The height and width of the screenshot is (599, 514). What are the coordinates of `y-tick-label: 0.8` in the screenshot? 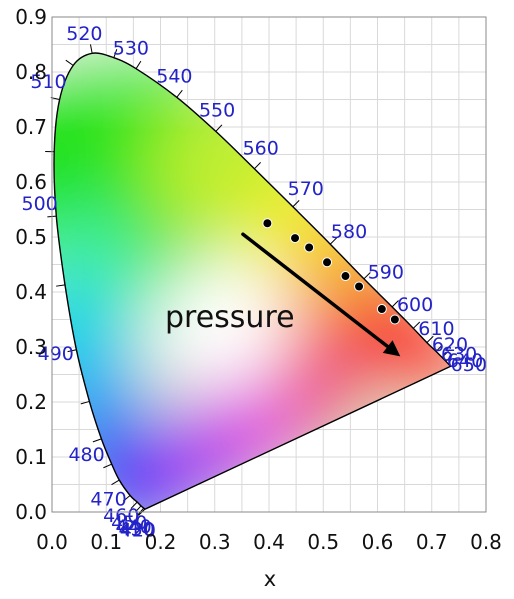 It's located at (31, 72).